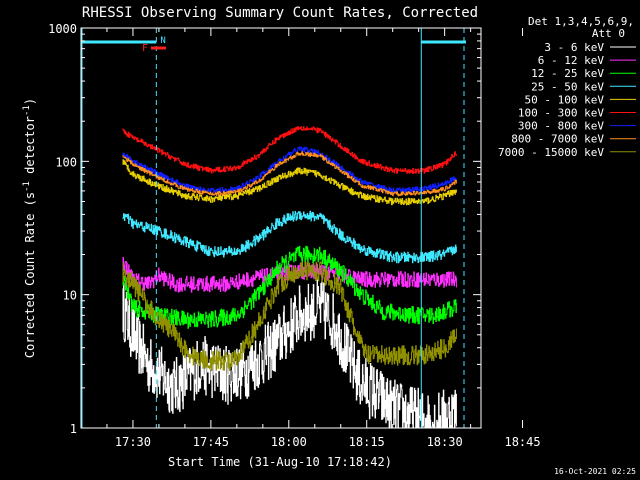 The height and width of the screenshot is (480, 640). What do you see at coordinates (581, 21) in the screenshot?
I see `legend-header-line-1: Det 1,3,4,5,6,9,` at bounding box center [581, 21].